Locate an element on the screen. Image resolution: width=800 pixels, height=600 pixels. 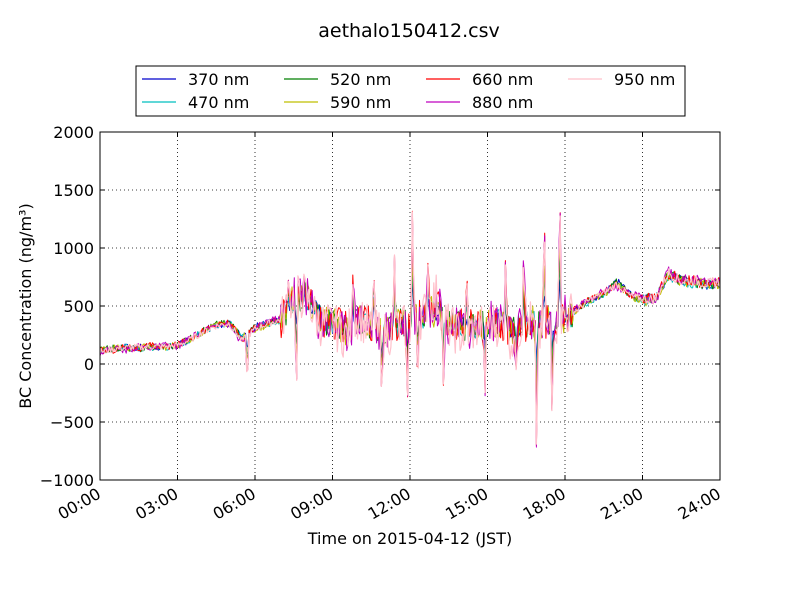
legend-label: 370 nm is located at coordinates (218, 79).